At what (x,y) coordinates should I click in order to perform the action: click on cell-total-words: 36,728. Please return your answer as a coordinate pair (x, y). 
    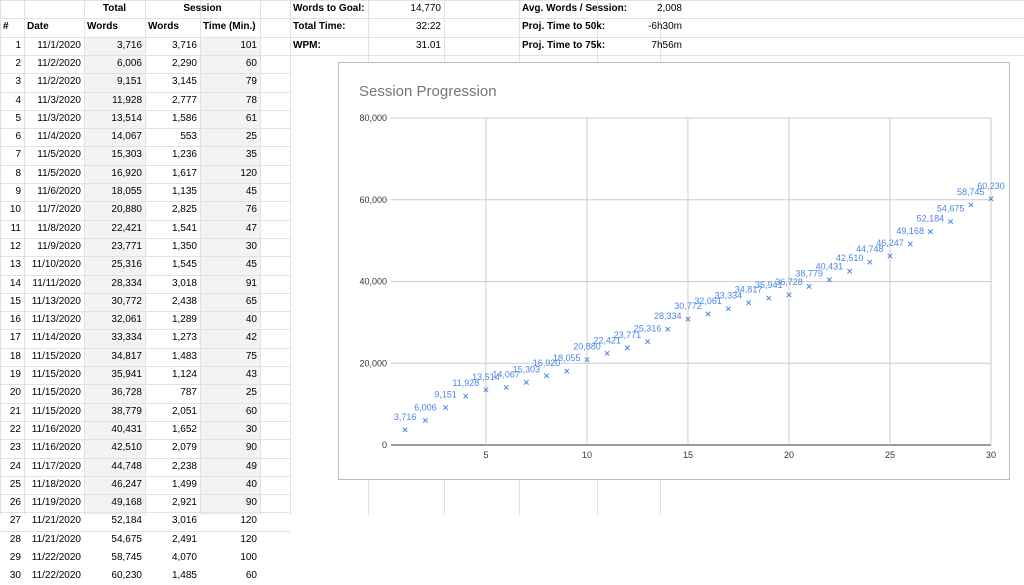
    Looking at the image, I should click on (126, 392).